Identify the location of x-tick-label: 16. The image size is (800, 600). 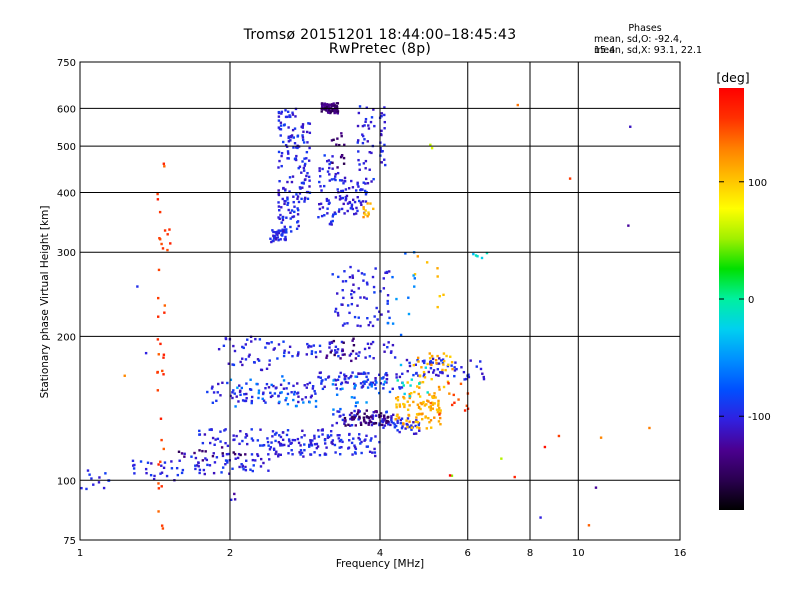
(680, 553).